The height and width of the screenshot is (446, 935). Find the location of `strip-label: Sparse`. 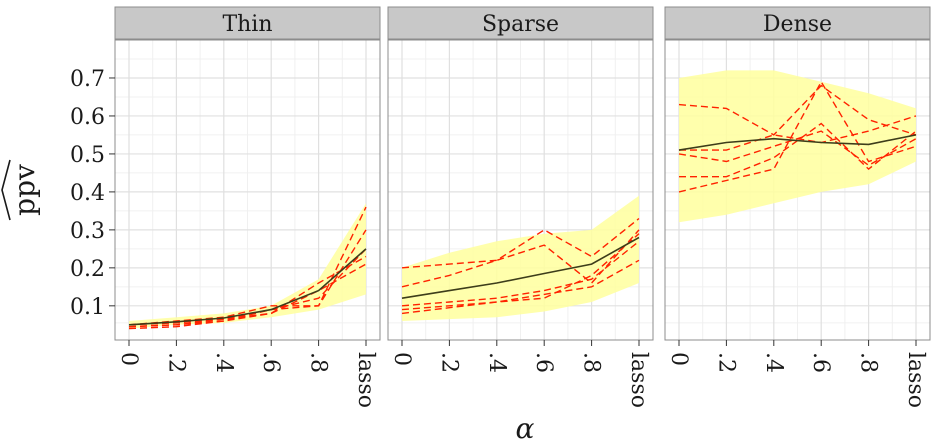

strip-label: Sparse is located at coordinates (520, 24).